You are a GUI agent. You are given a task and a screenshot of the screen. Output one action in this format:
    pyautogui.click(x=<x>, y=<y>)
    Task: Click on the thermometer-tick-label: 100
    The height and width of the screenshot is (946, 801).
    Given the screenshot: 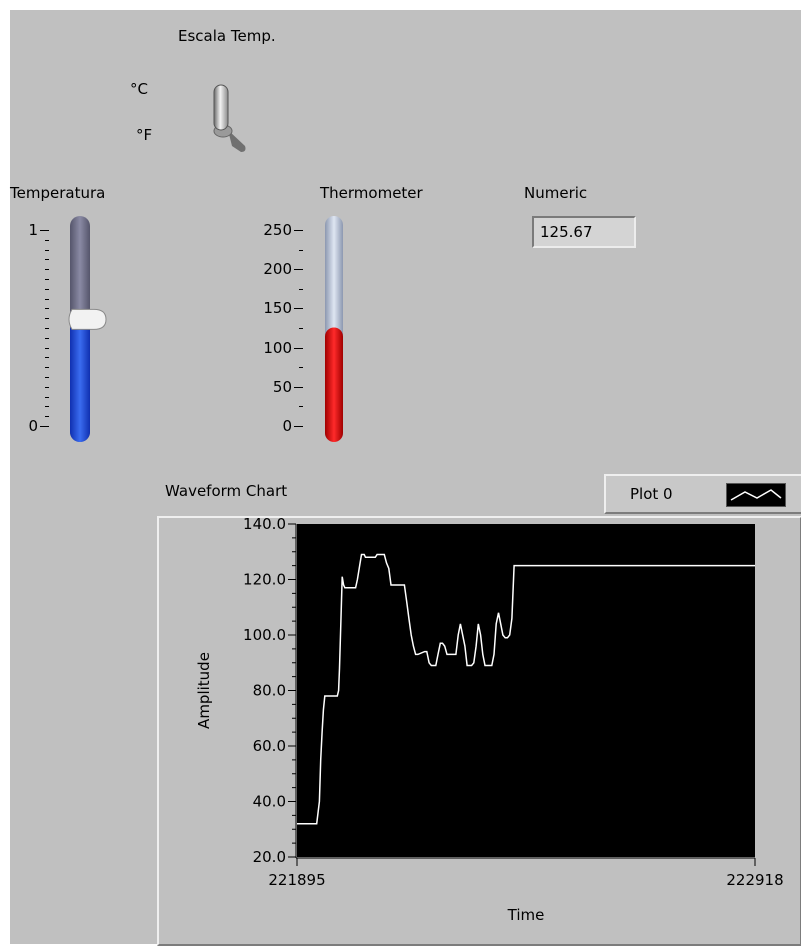 What is the action you would take?
    pyautogui.click(x=277, y=347)
    